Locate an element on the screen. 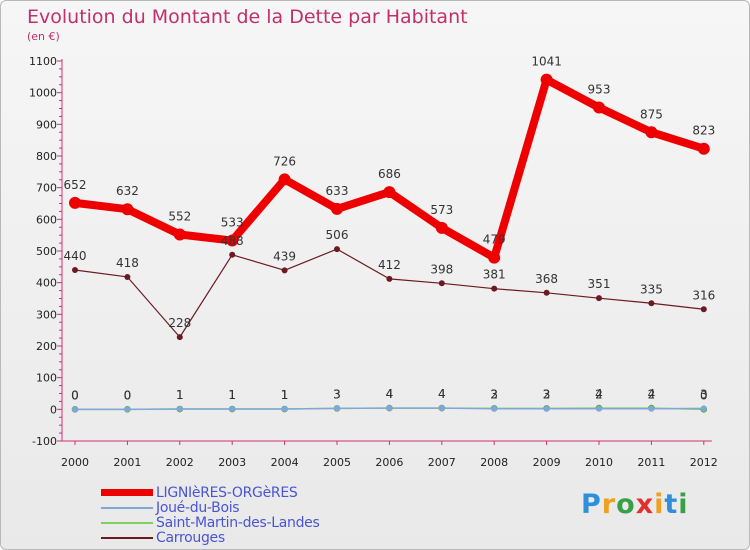 The height and width of the screenshot is (550, 750). data-label: 632 is located at coordinates (127, 191).